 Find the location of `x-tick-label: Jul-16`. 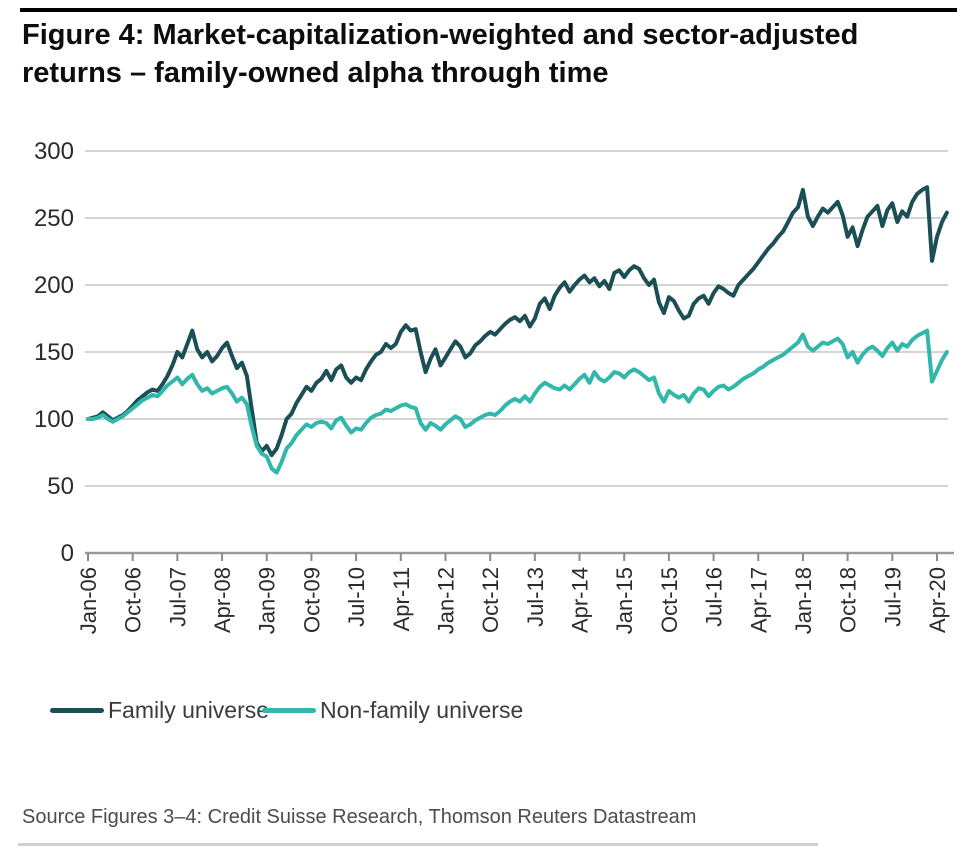

x-tick-label: Jul-16 is located at coordinates (714, 597).